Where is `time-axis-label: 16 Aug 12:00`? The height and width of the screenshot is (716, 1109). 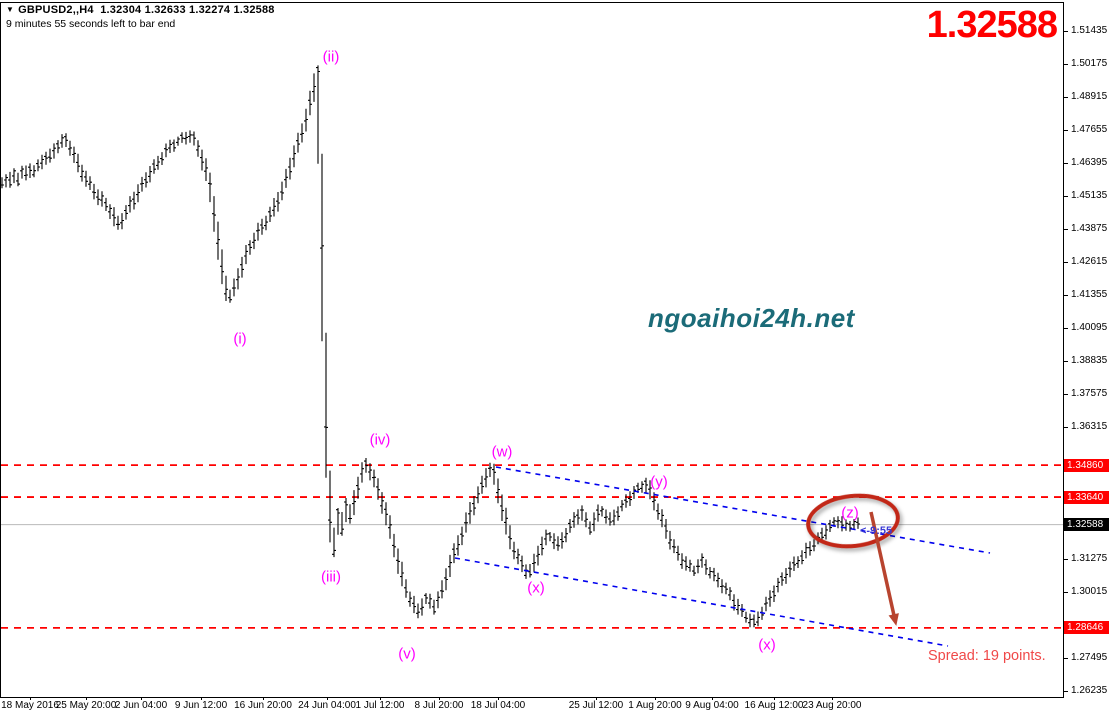
time-axis-label: 16 Aug 12:00 is located at coordinates (774, 705).